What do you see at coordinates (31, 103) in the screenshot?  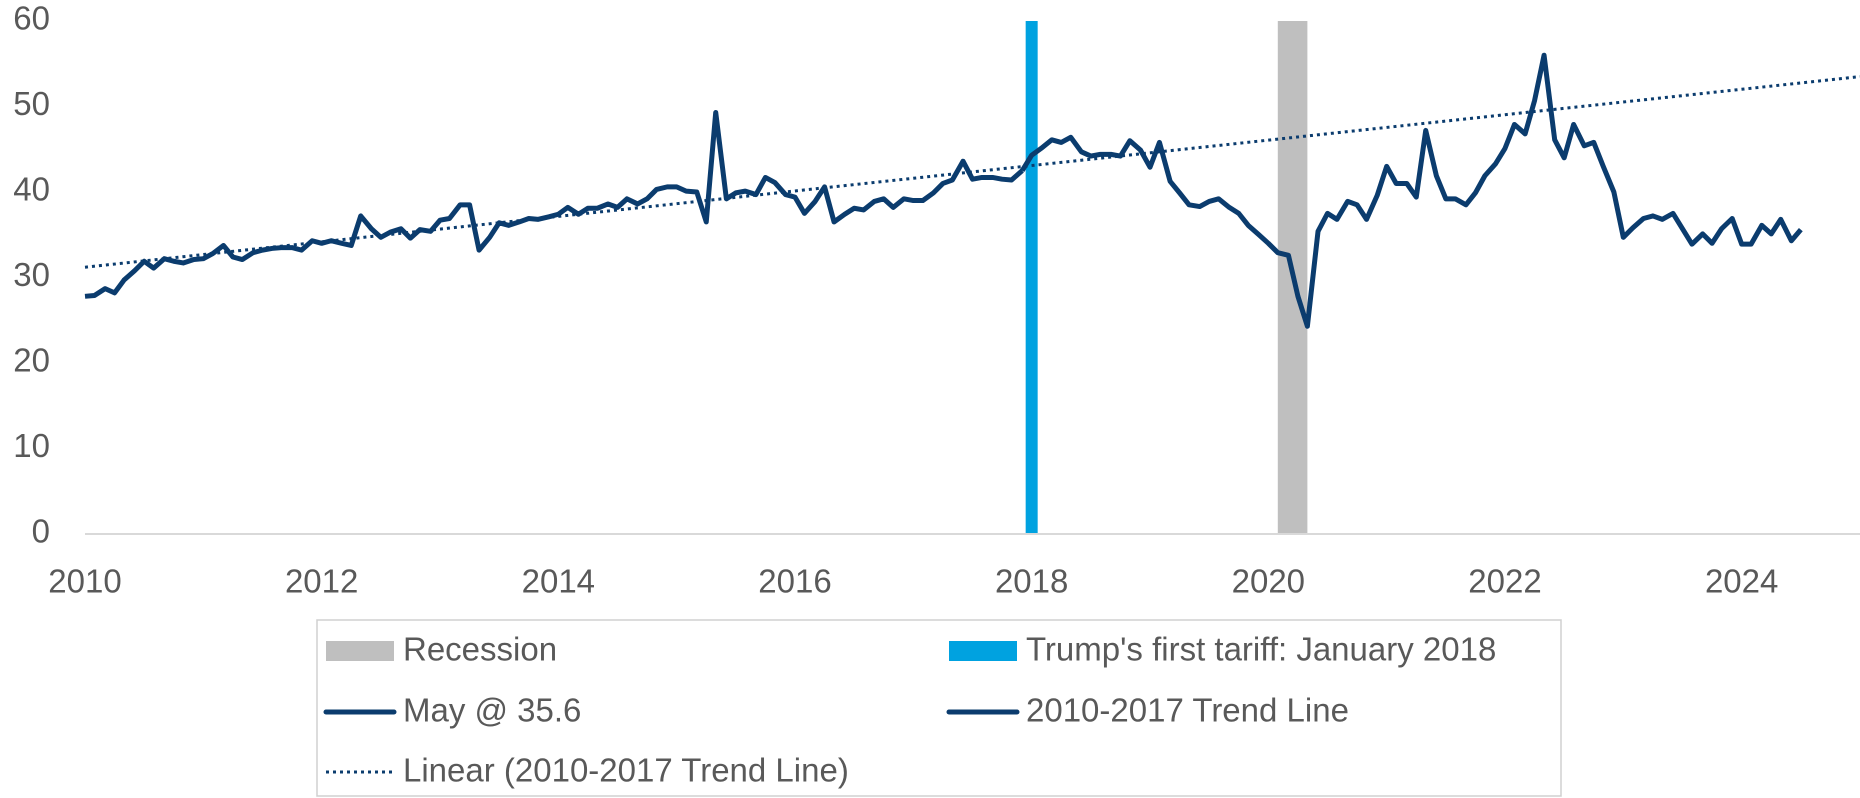 I see `y-tick-label: 50` at bounding box center [31, 103].